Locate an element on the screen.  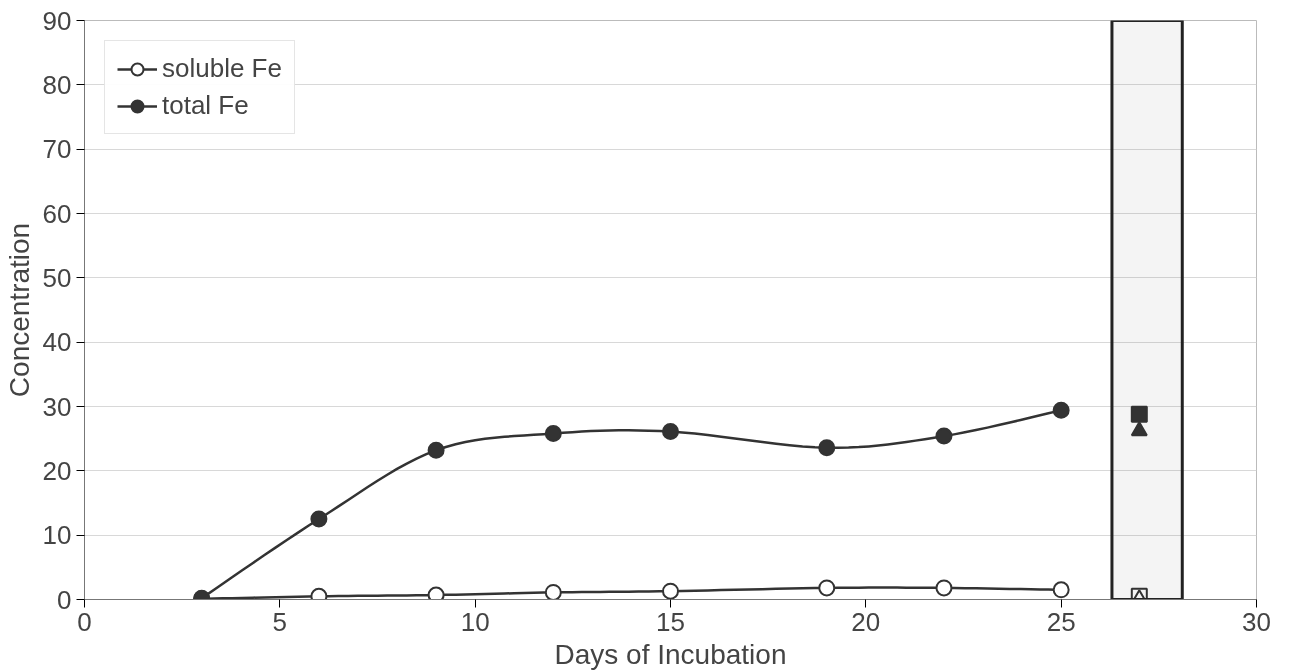
x-axis-title: Days of Incubation is located at coordinates (670, 654).